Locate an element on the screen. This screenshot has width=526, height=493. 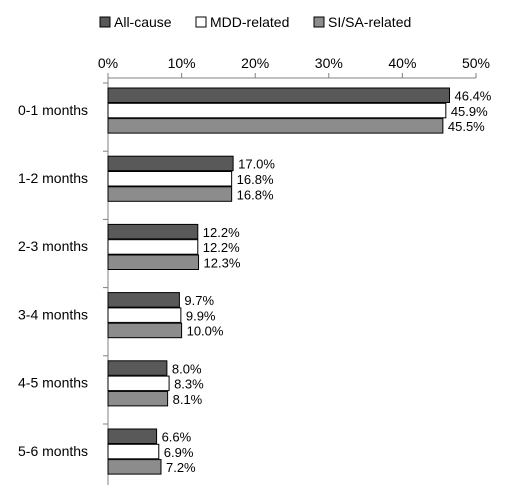
data-label: 10.0% is located at coordinates (205, 331).